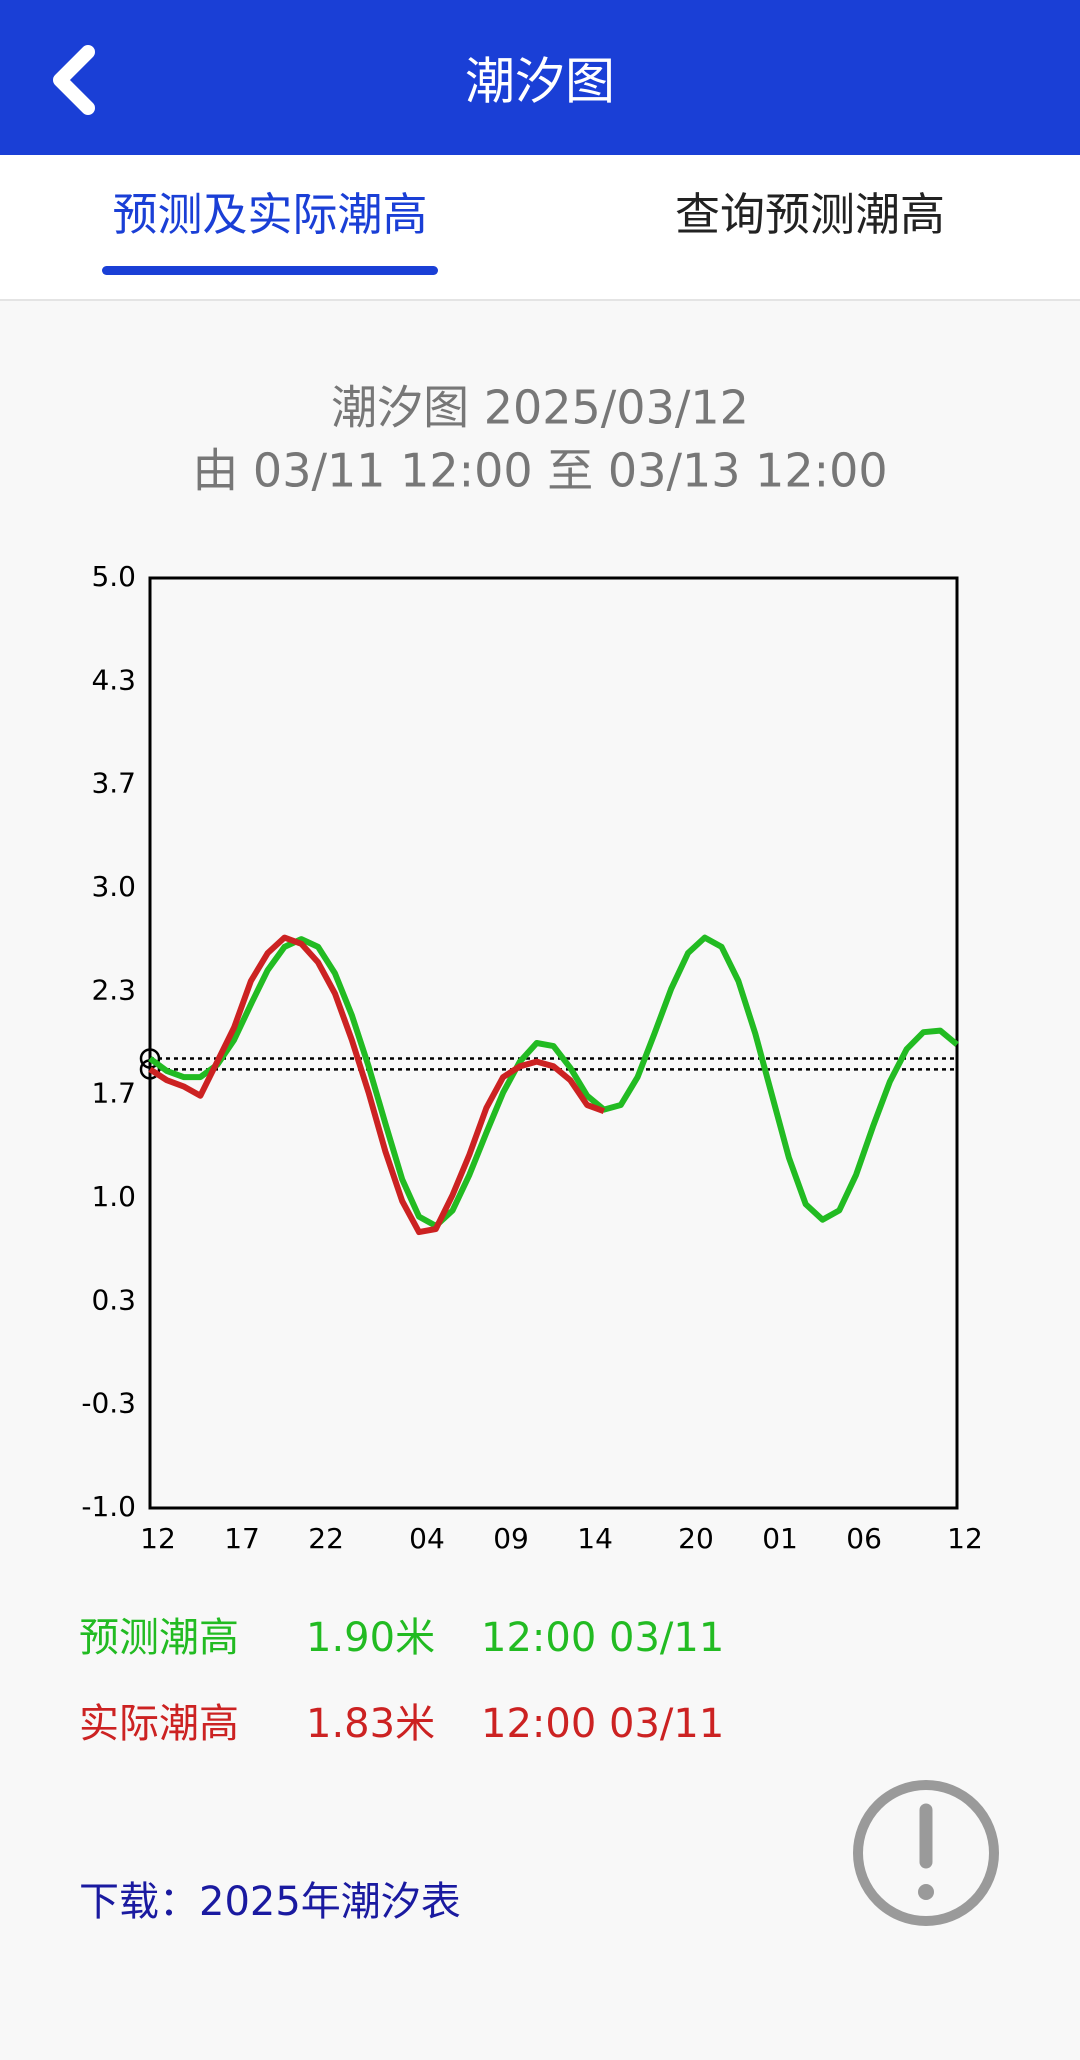 The height and width of the screenshot is (2060, 1080). I want to click on tab-active: 预测及实际潮高, so click(269, 214).